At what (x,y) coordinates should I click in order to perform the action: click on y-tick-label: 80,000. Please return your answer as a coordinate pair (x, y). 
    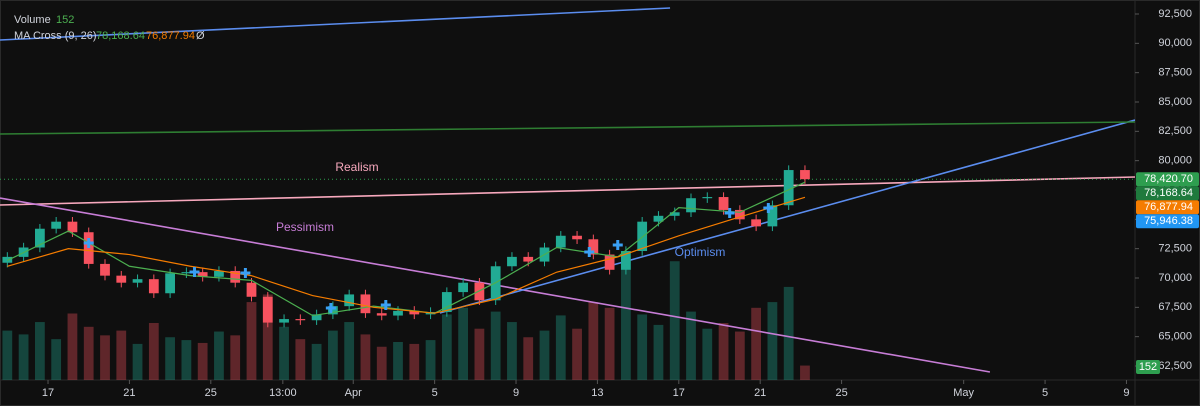
    Looking at the image, I should click on (1175, 161).